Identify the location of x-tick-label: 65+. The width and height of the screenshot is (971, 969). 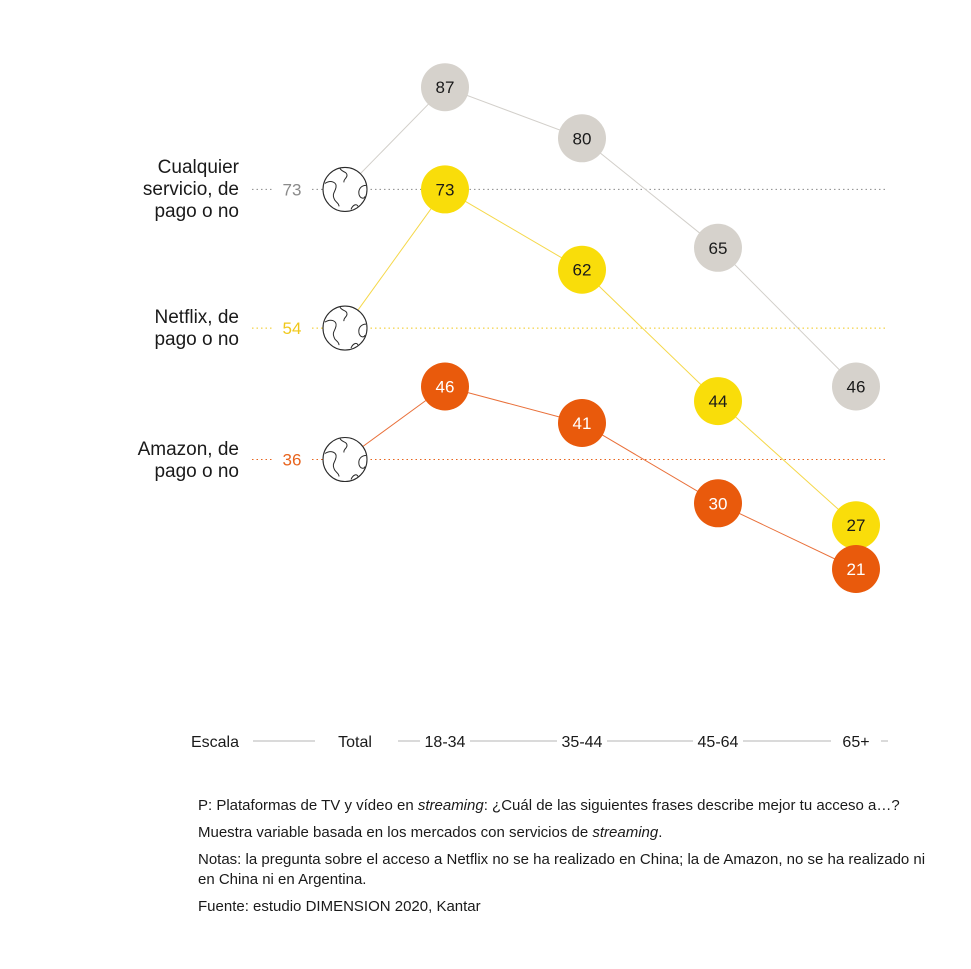
(855, 742).